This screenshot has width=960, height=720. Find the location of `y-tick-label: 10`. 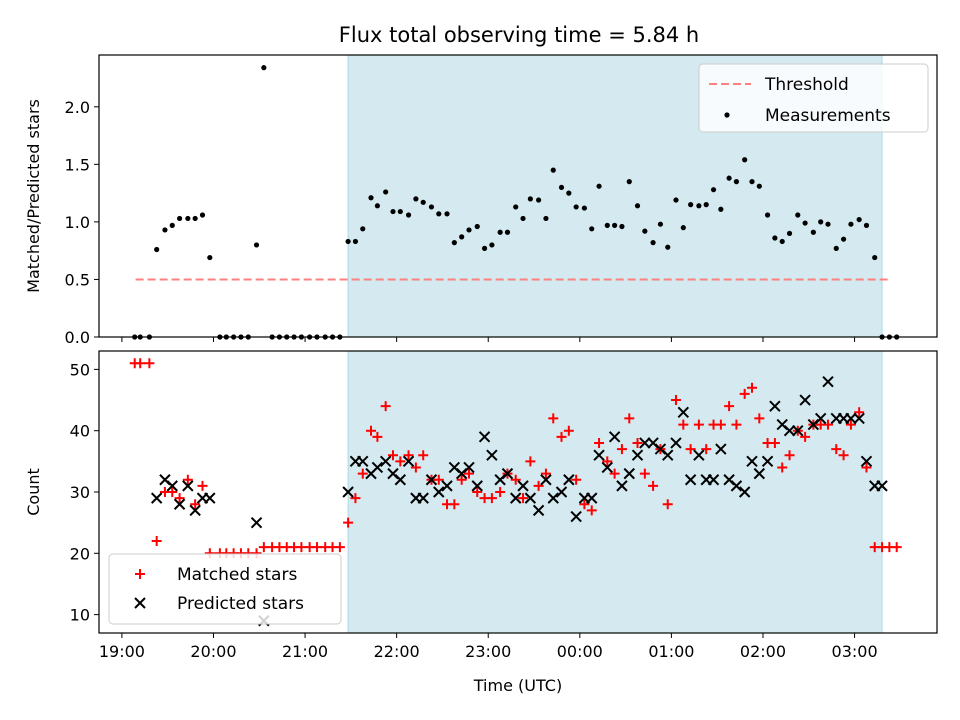

y-tick-label: 10 is located at coordinates (80, 615).